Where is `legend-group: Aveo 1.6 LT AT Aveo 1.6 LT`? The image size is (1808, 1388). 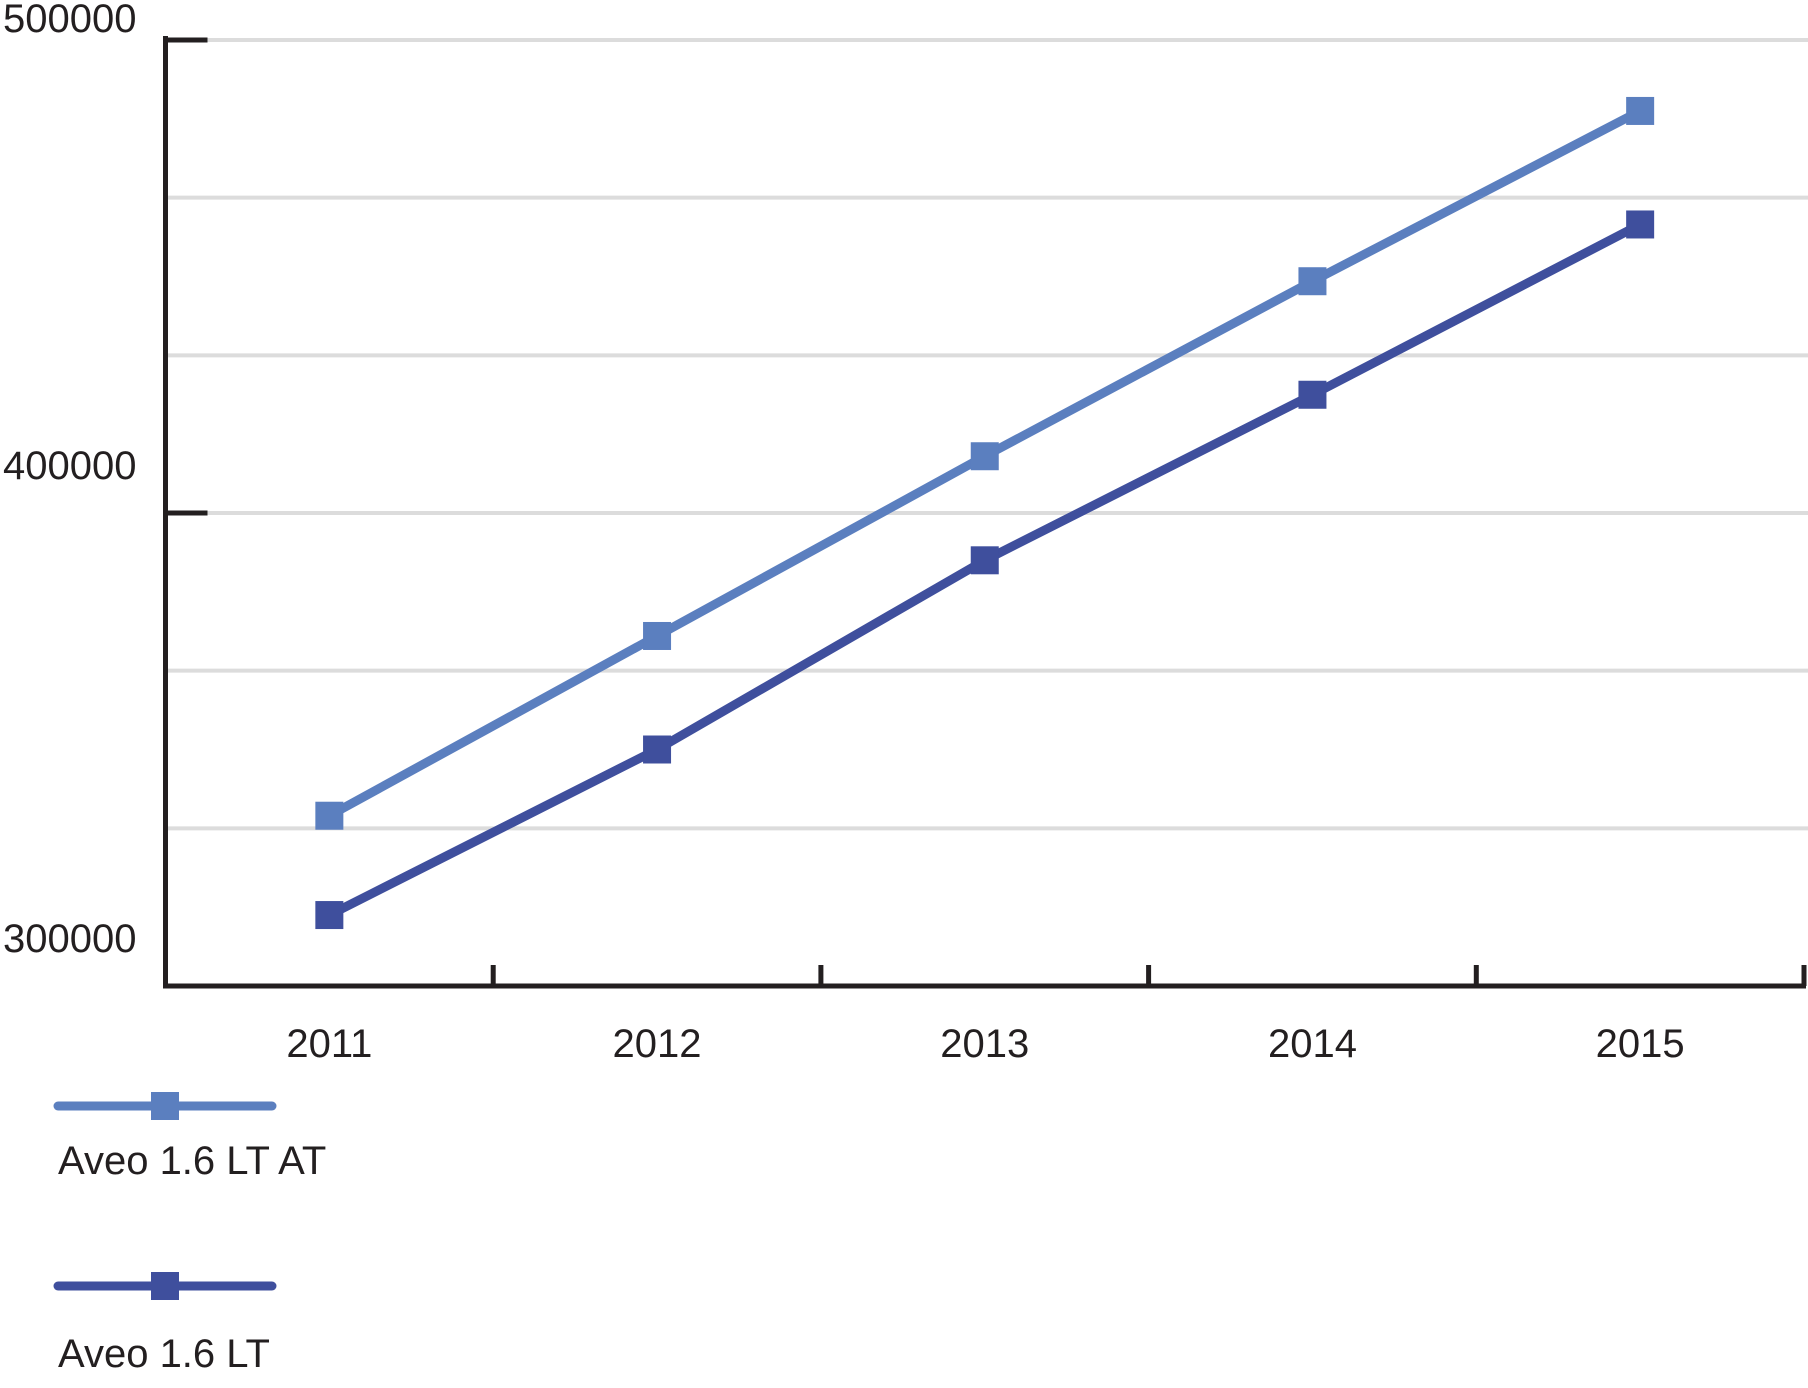
legend-group: Aveo 1.6 LT AT Aveo 1.6 LT is located at coordinates (189, 1234).